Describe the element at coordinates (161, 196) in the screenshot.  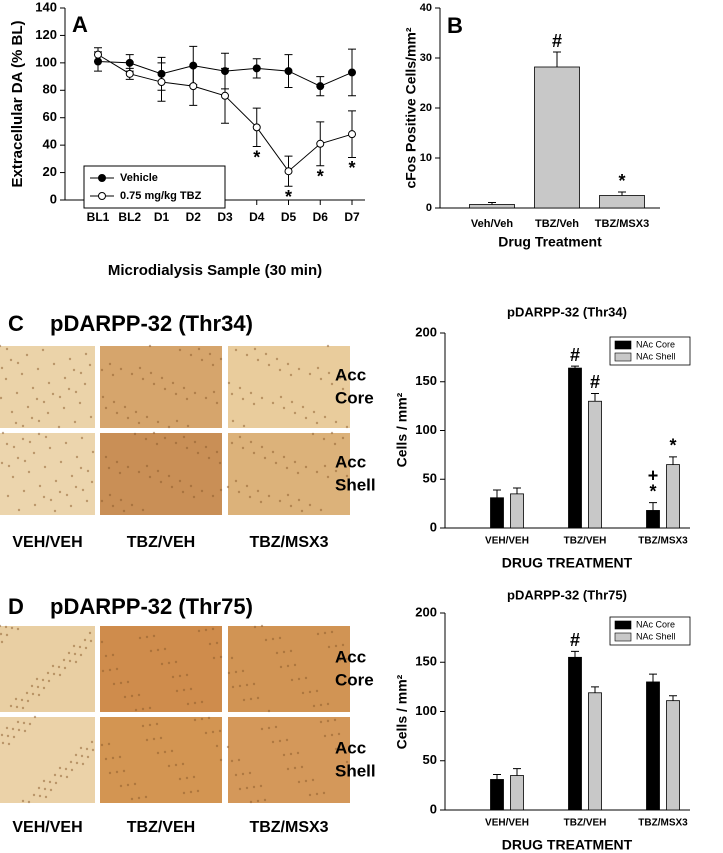
I see `legend-label: 0.75 mg/kg TBZ` at that location.